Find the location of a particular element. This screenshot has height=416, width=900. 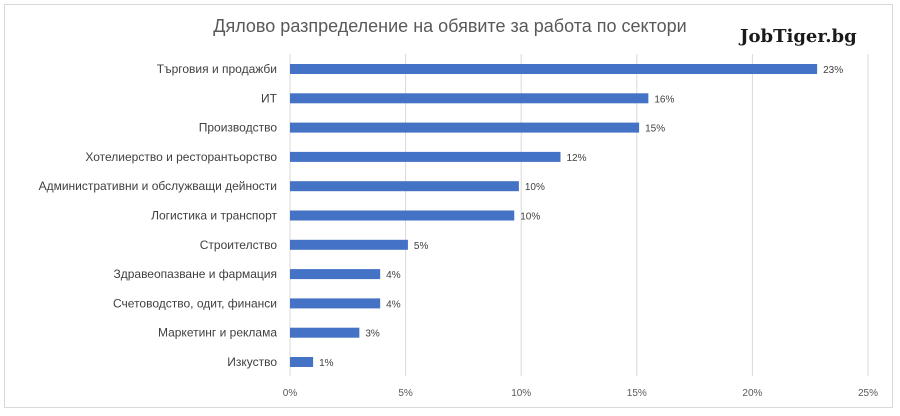

category-label: Маркетинг и реклама is located at coordinates (217, 333).